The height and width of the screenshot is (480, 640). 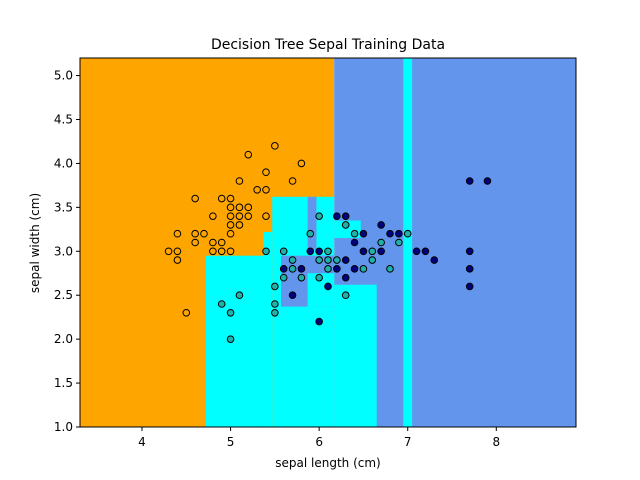 What do you see at coordinates (63, 339) in the screenshot?
I see `y-tick-label: 2.0` at bounding box center [63, 339].